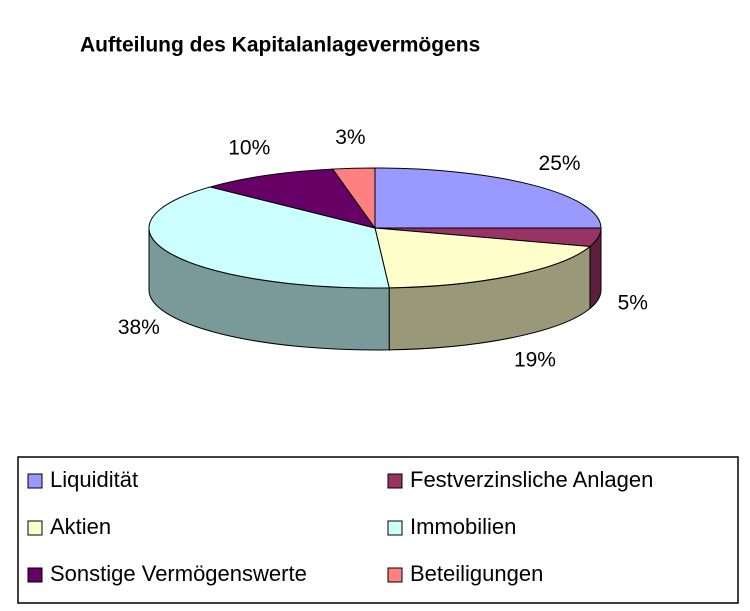  I want to click on legend-label: Aktien, so click(80, 526).